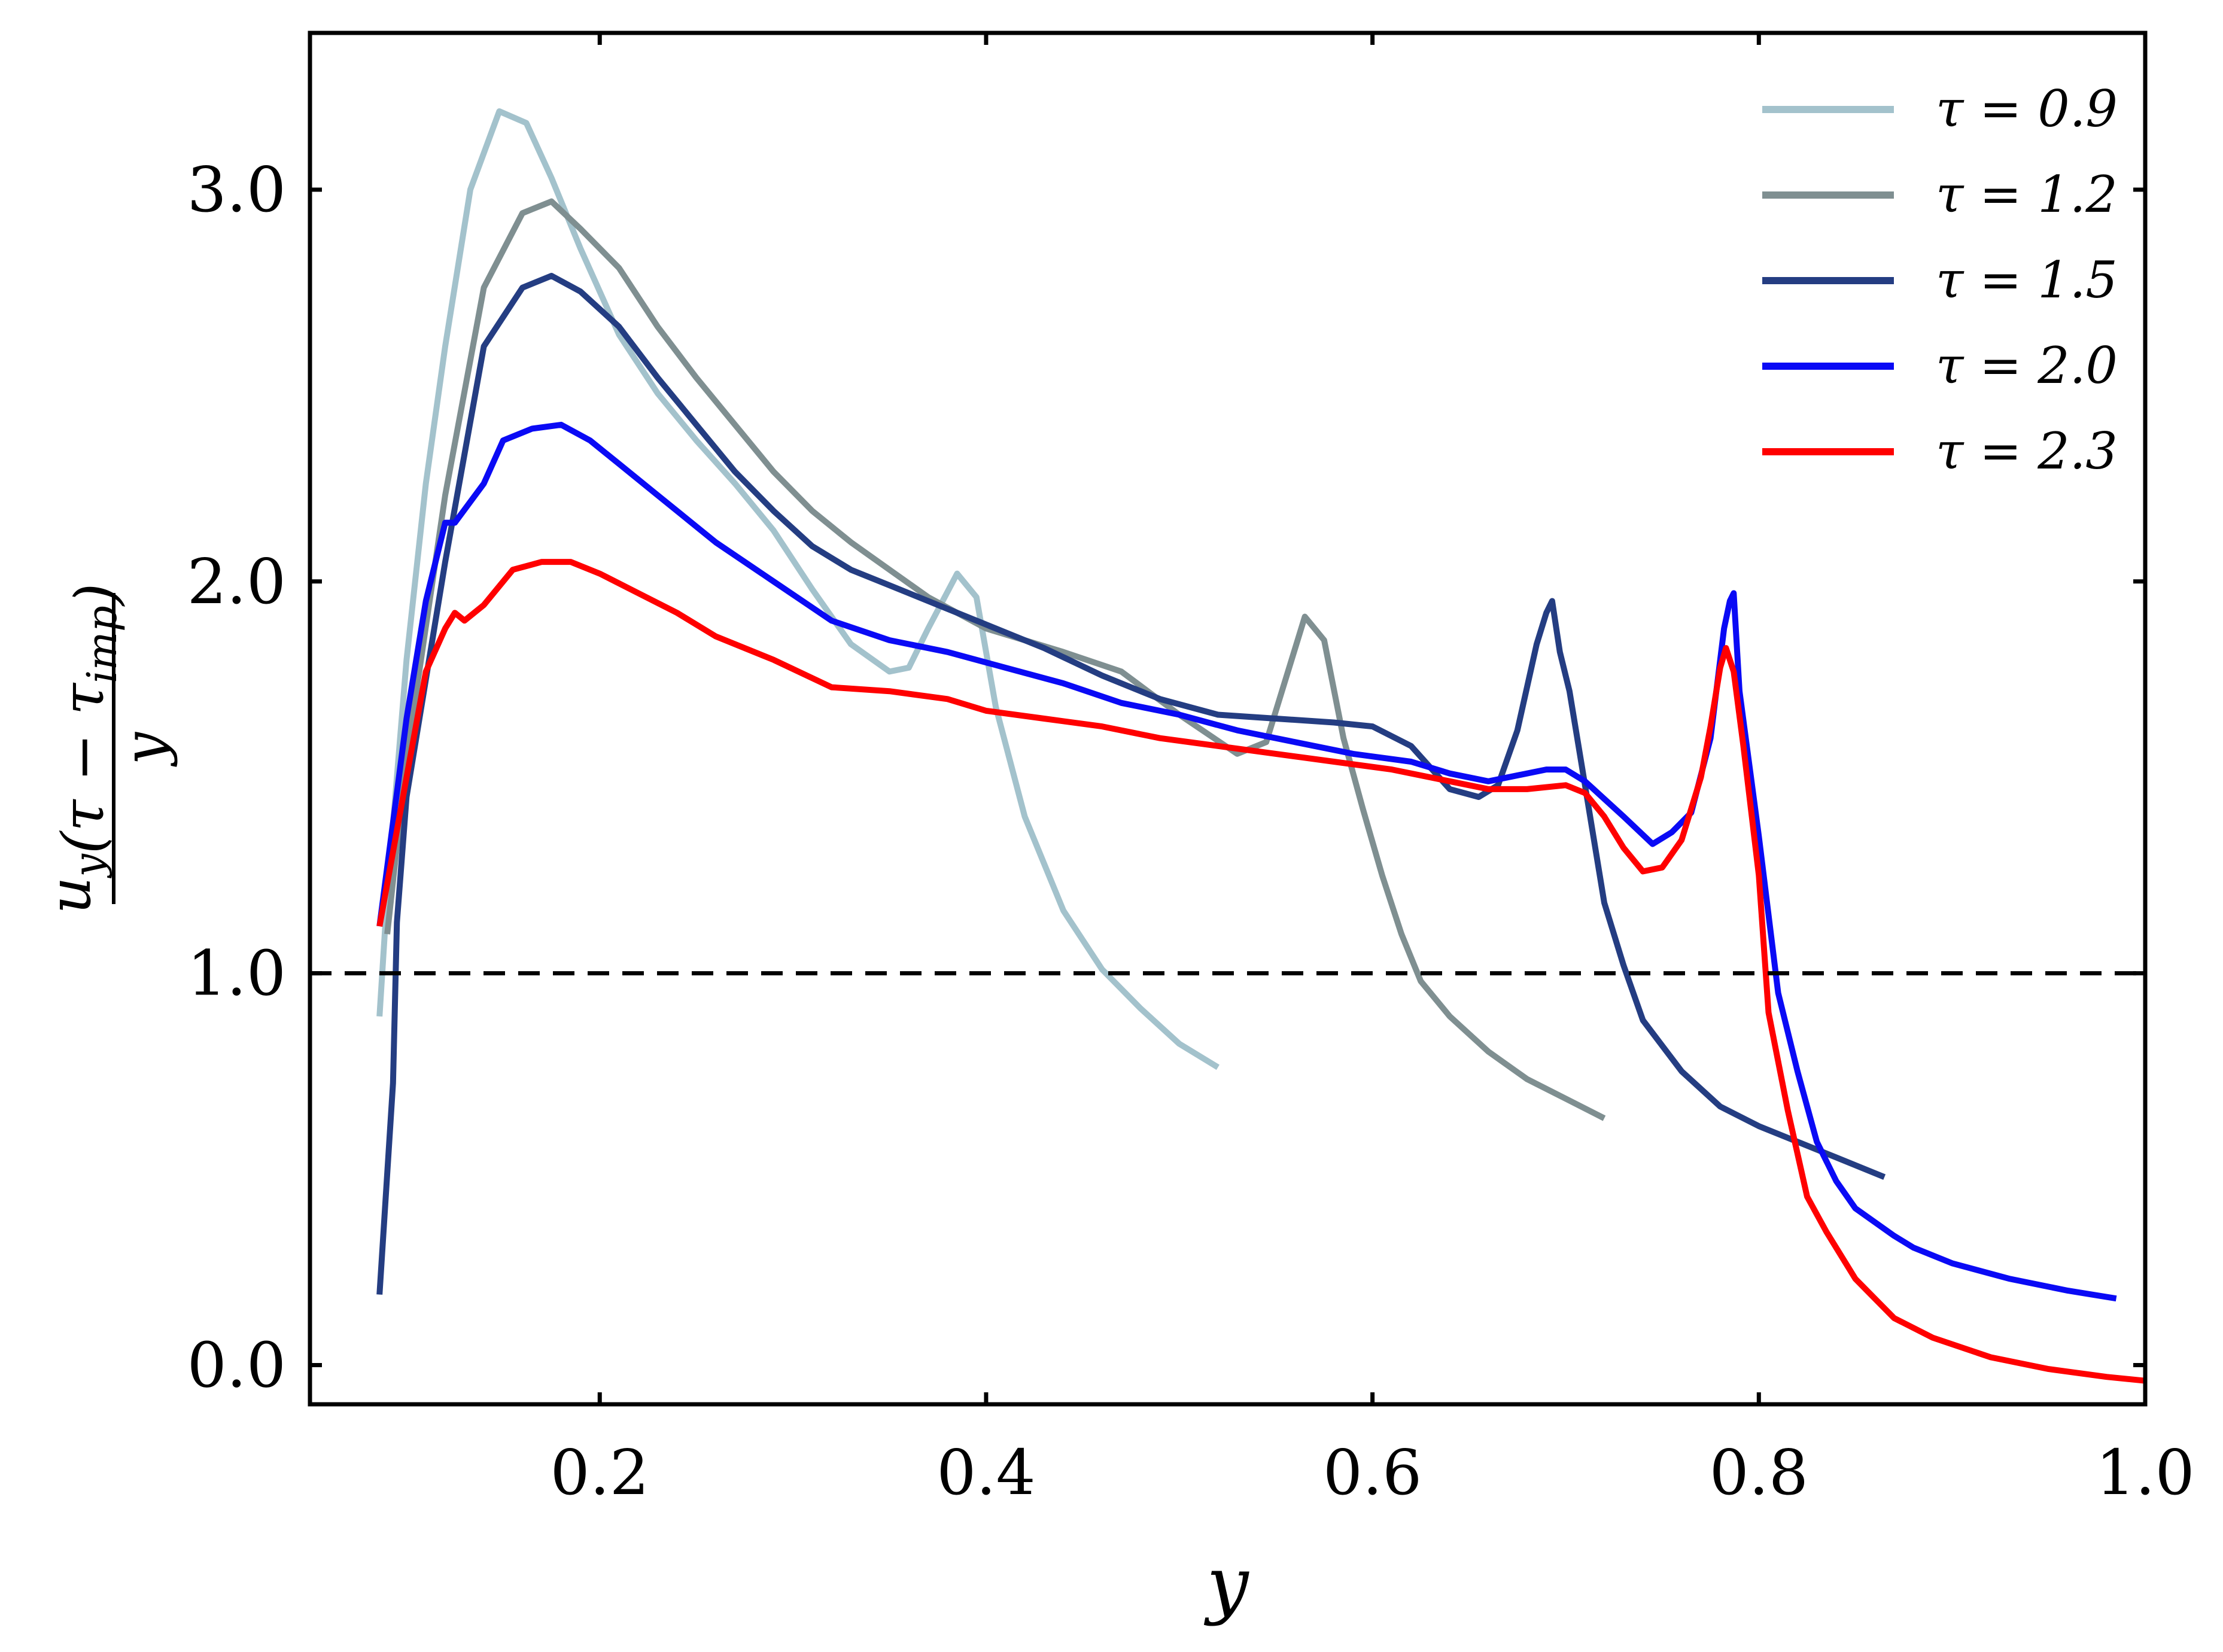 The width and height of the screenshot is (2223, 1652). I want to click on y-axis-title-denominator: y, so click(144, 749).